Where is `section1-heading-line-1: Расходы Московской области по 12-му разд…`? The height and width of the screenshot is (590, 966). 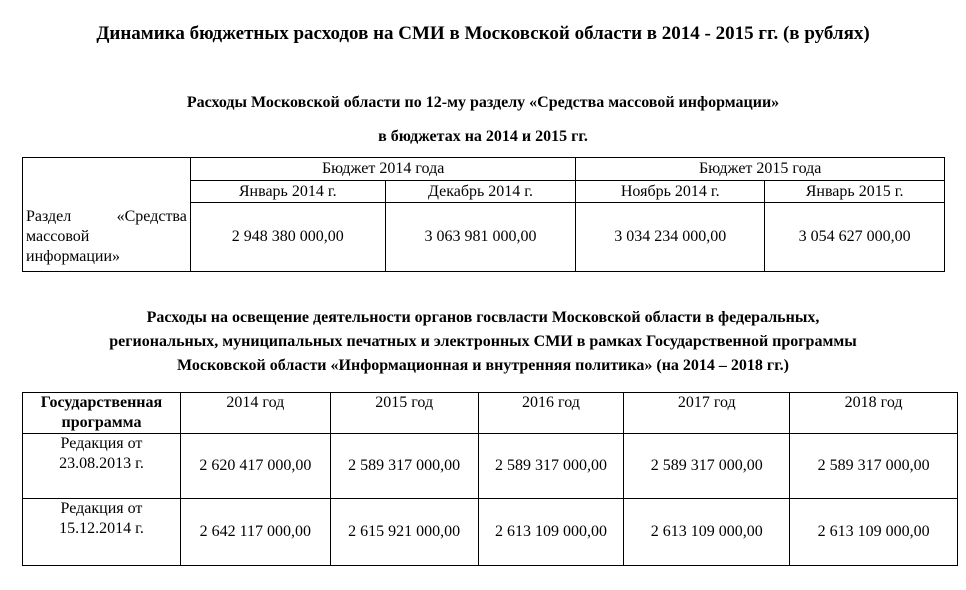
section1-heading-line-1: Расходы Московской области по 12-му разд… is located at coordinates (483, 102).